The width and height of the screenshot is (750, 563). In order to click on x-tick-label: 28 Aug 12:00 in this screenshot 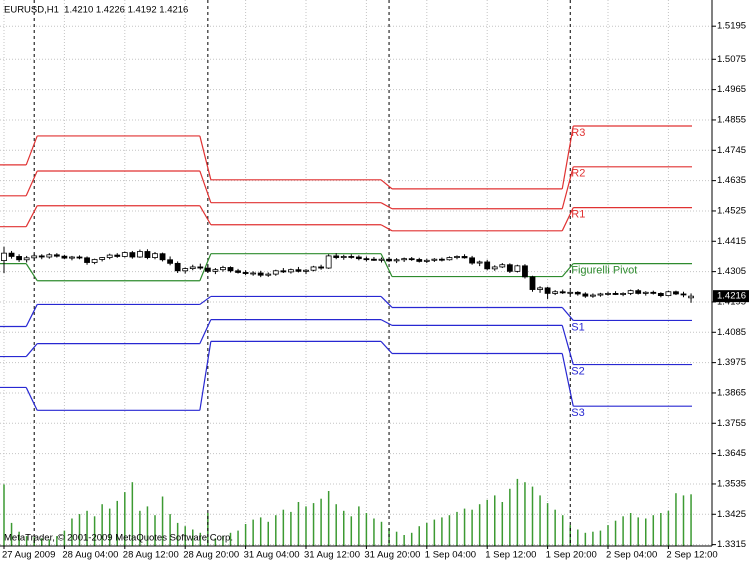, I will do `click(151, 555)`.